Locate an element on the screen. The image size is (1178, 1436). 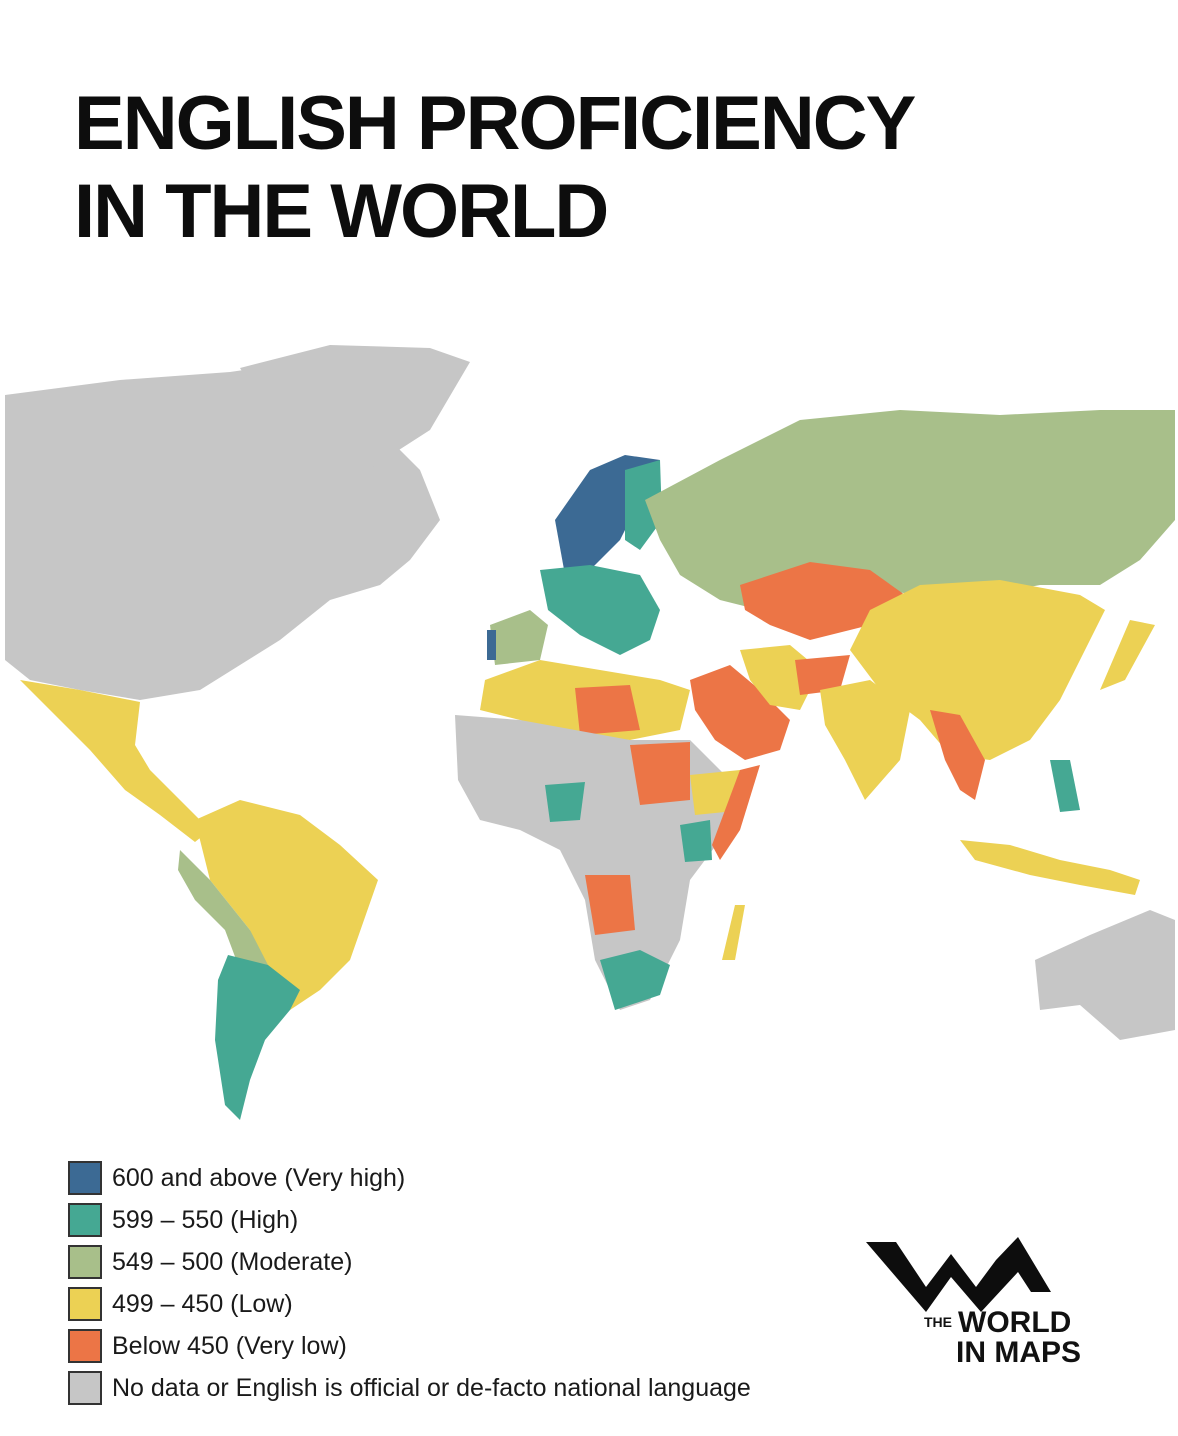
india-region is located at coordinates (865, 740).